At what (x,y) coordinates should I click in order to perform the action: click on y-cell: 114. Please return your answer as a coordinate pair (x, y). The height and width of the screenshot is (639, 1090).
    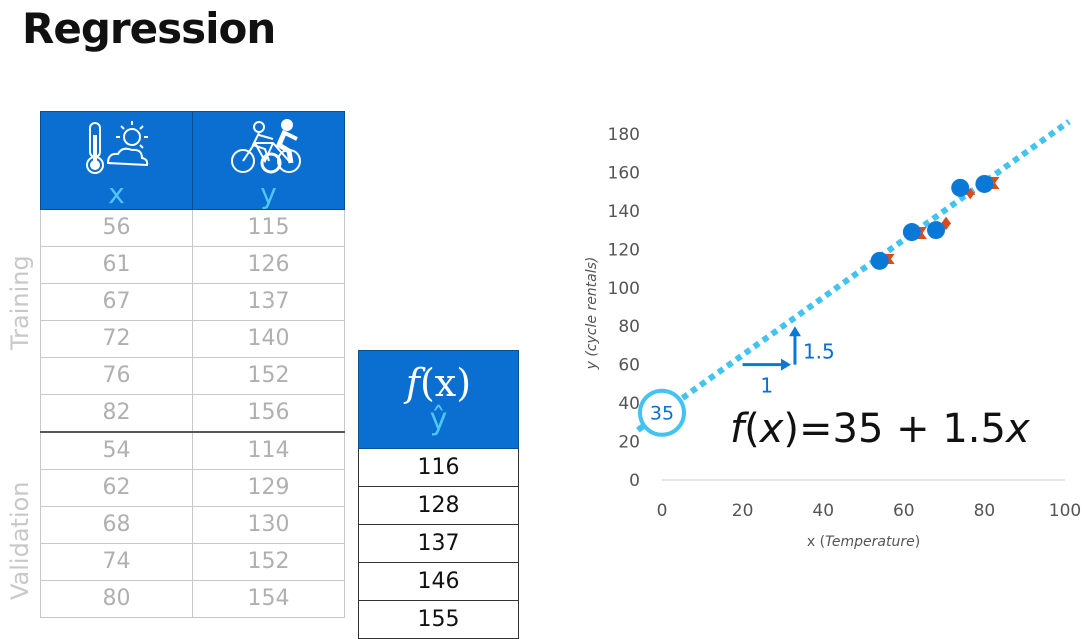
    Looking at the image, I should click on (268, 450).